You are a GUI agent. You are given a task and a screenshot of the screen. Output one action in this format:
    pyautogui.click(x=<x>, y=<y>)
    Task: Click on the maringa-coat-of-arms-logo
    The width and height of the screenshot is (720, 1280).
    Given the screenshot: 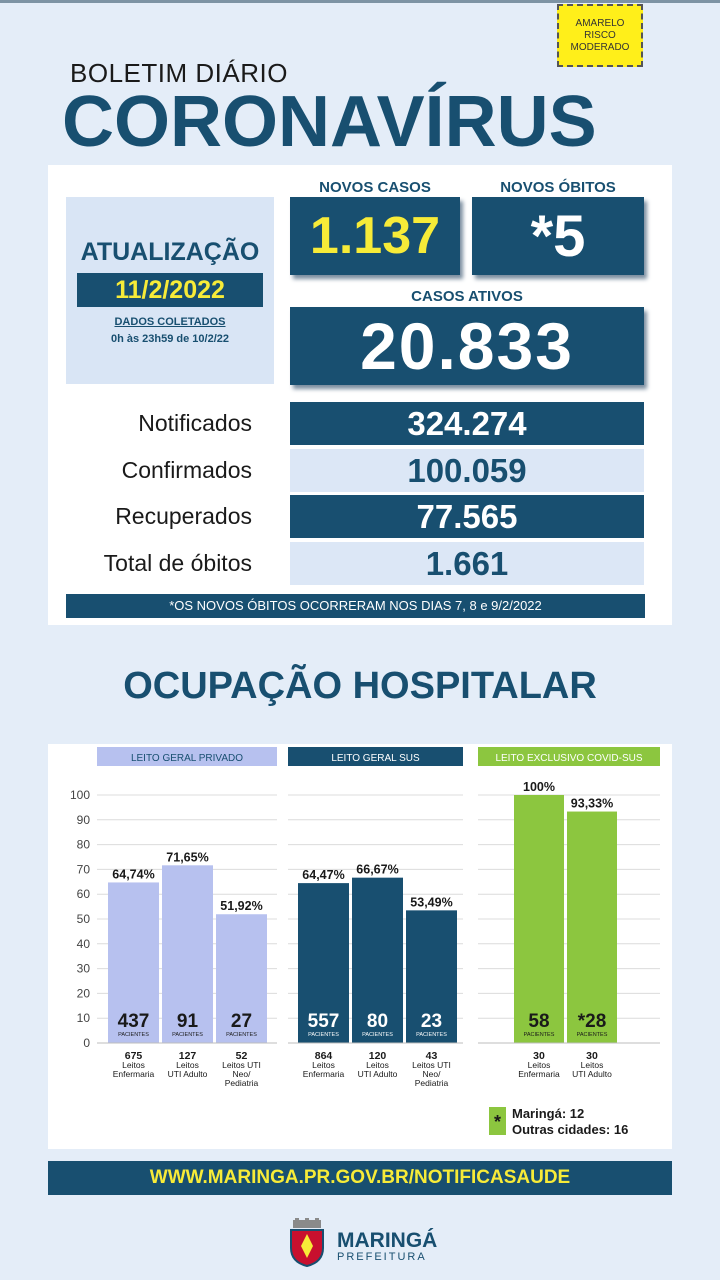 What is the action you would take?
    pyautogui.click(x=307, y=1243)
    